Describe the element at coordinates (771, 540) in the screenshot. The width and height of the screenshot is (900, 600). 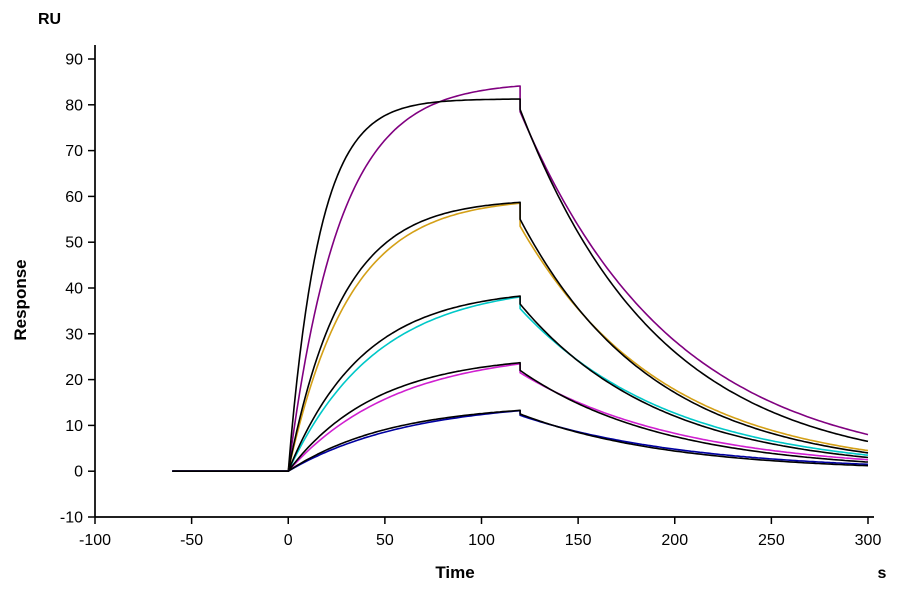
I see `x-tick-label: 250` at that location.